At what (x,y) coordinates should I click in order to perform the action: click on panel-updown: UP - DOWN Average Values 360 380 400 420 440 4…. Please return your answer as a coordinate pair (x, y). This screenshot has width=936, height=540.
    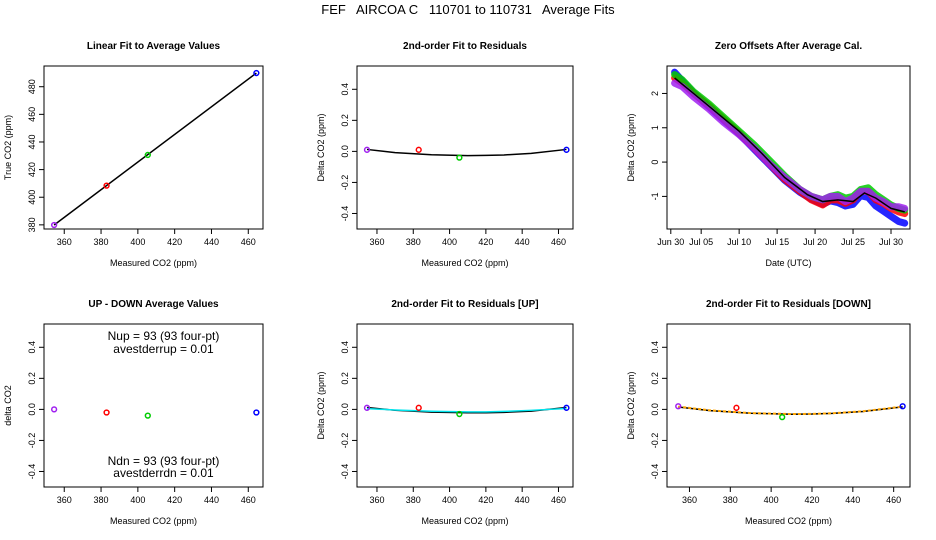
    Looking at the image, I should click on (133, 412).